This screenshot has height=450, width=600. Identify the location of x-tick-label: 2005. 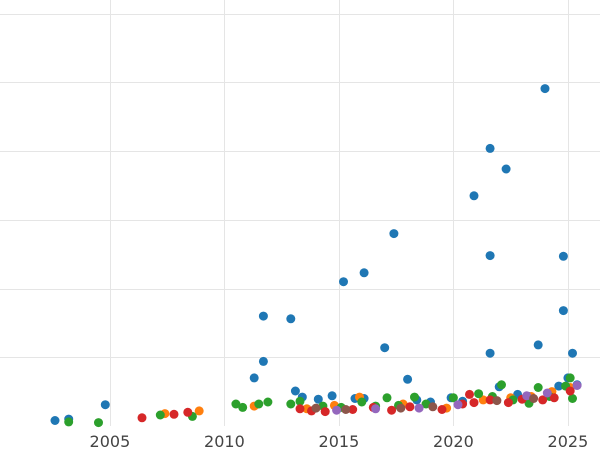
(110, 441).